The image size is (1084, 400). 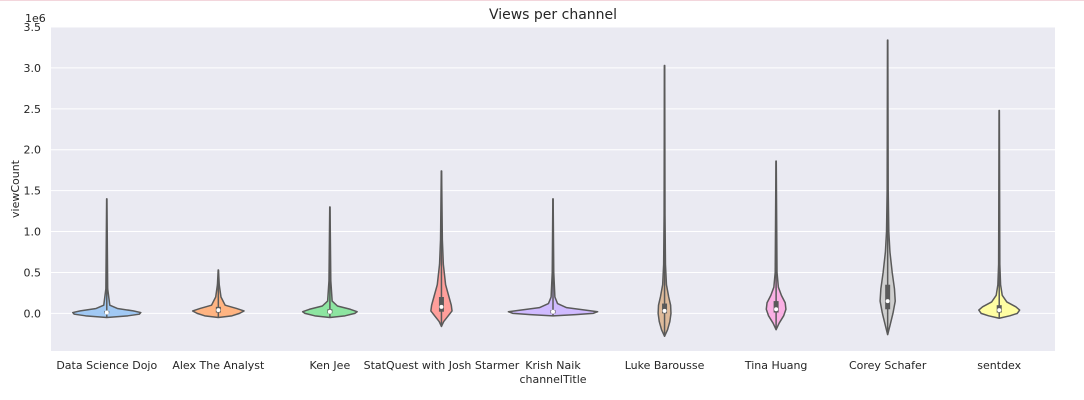 What do you see at coordinates (33, 150) in the screenshot?
I see `y-tick-label: 2.0` at bounding box center [33, 150].